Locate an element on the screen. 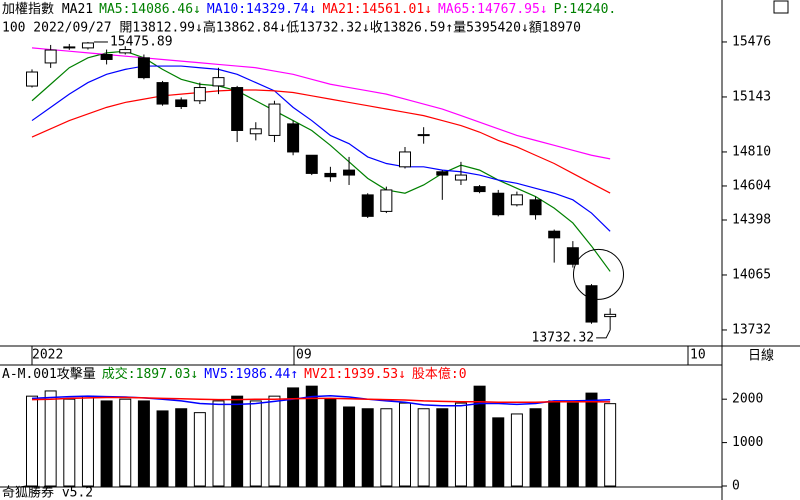 The height and width of the screenshot is (500, 800). legend-entry: MA21:14561.01↓ is located at coordinates (377, 9).